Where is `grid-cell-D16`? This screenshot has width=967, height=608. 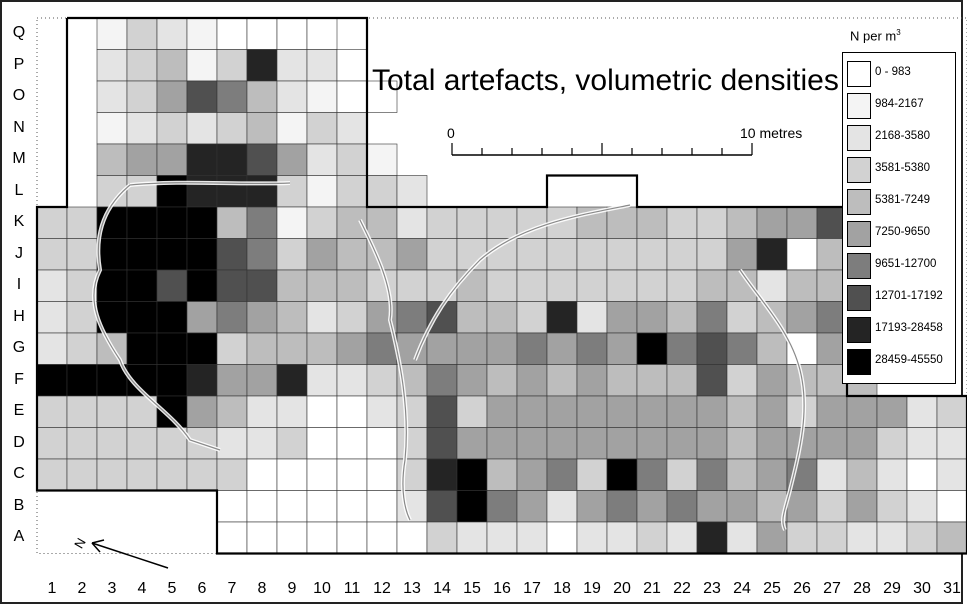 grid-cell-D16 is located at coordinates (502, 443).